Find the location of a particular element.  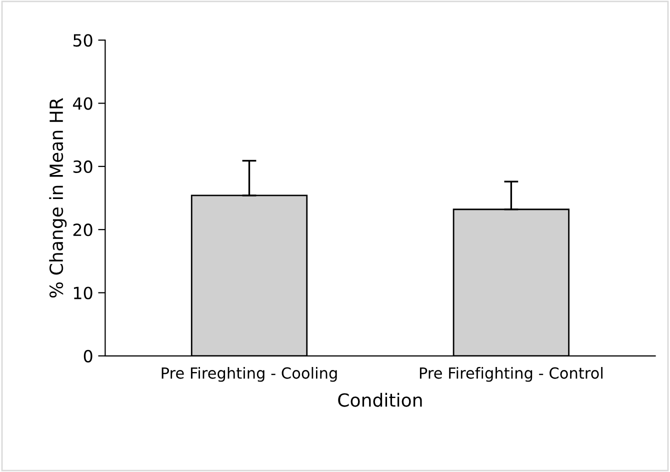

y-tick-label: 20 is located at coordinates (82, 230).